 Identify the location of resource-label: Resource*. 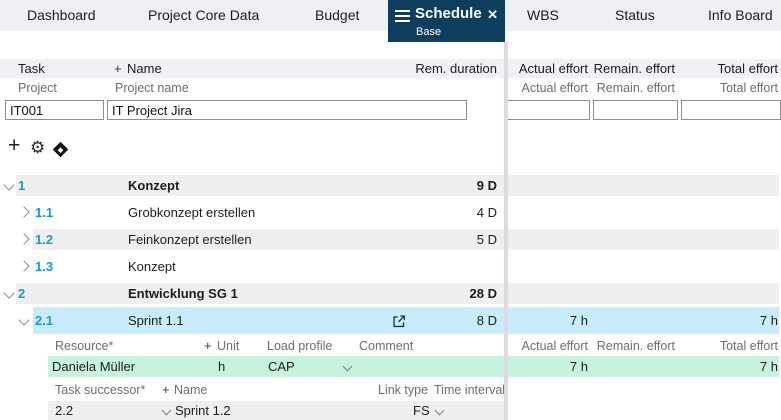
(84, 346).